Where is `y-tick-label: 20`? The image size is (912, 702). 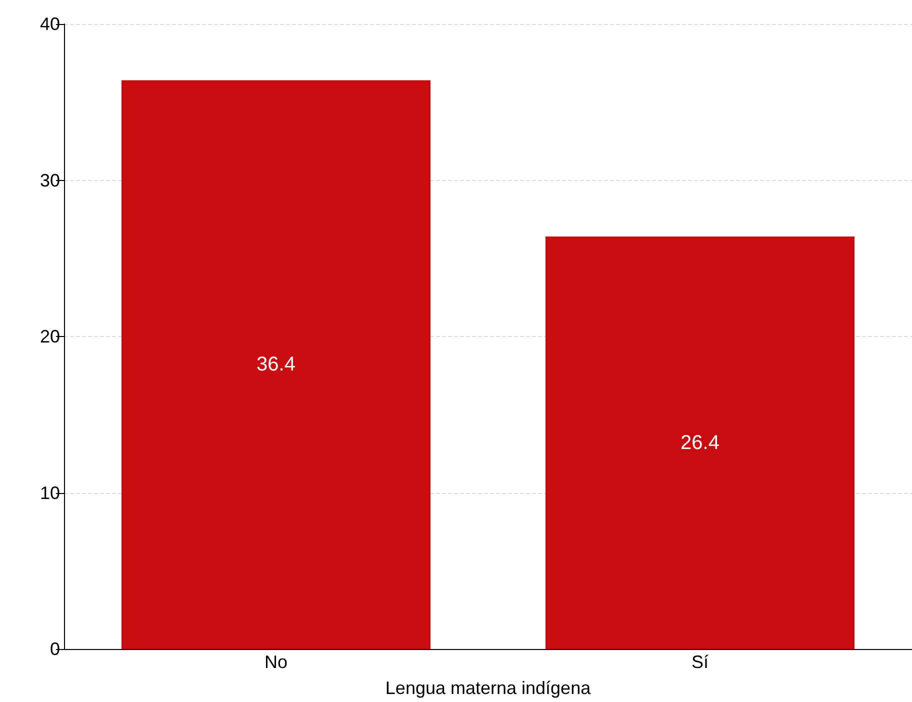
y-tick-label: 20 is located at coordinates (50, 336).